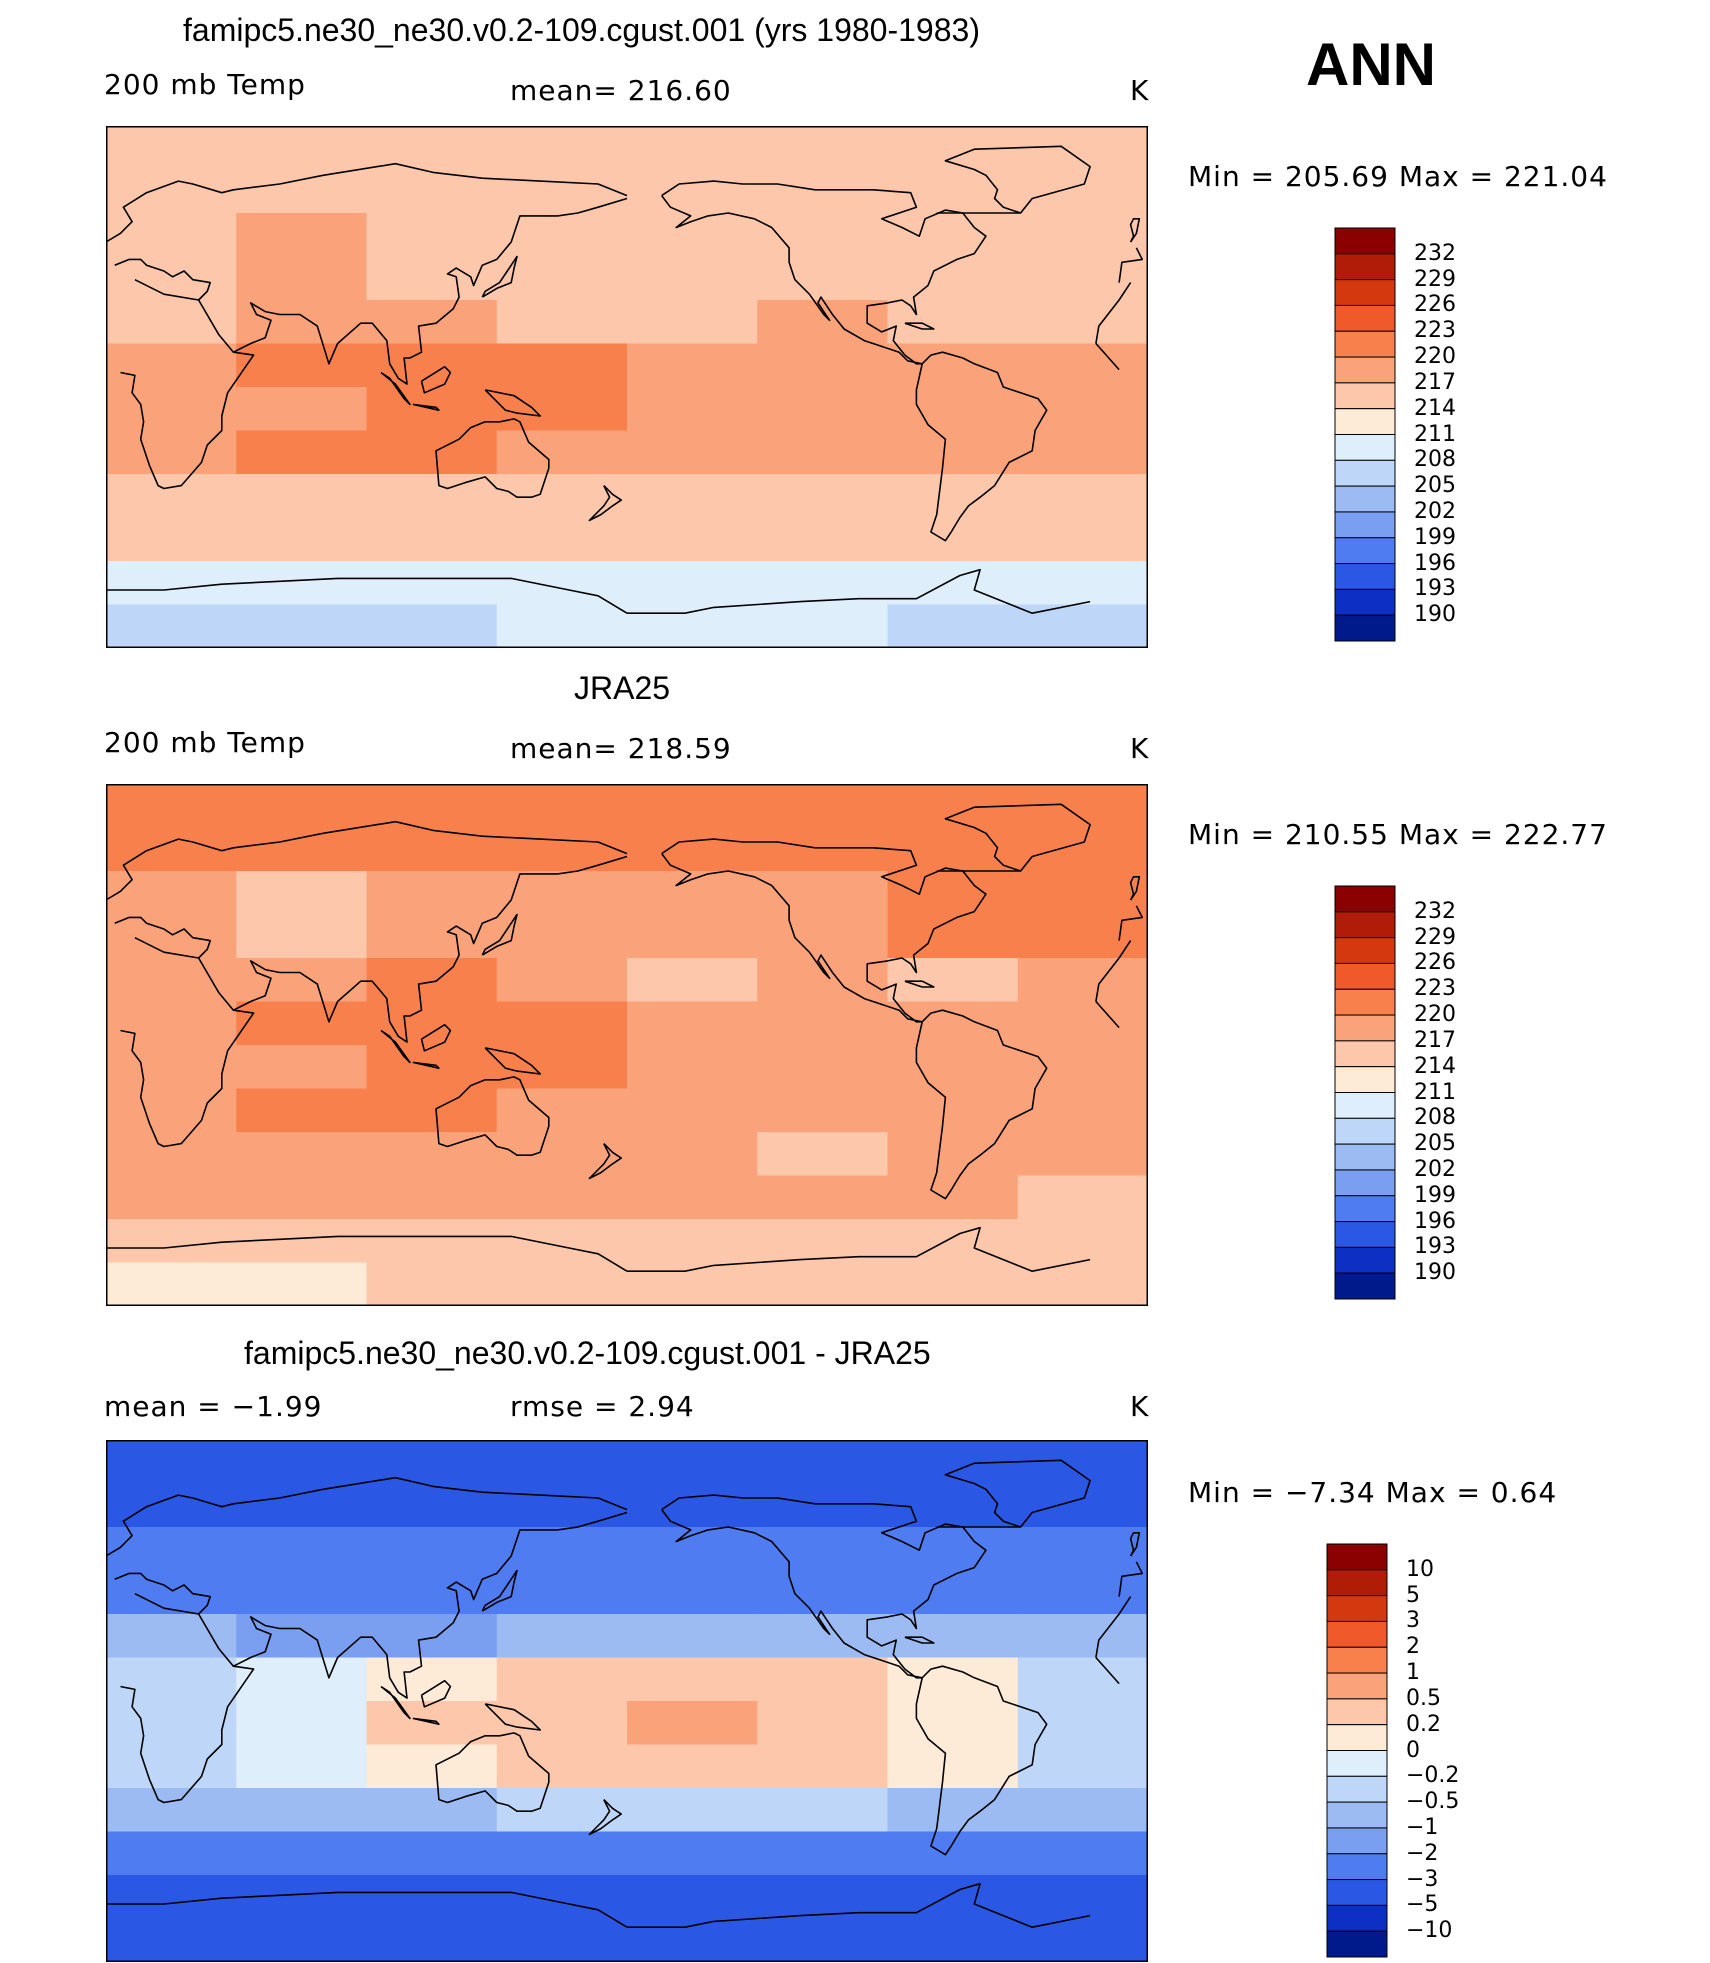 The image size is (1710, 1963). Describe the element at coordinates (1433, 1802) in the screenshot. I see `colorbar-tick-label: −0.5` at that location.